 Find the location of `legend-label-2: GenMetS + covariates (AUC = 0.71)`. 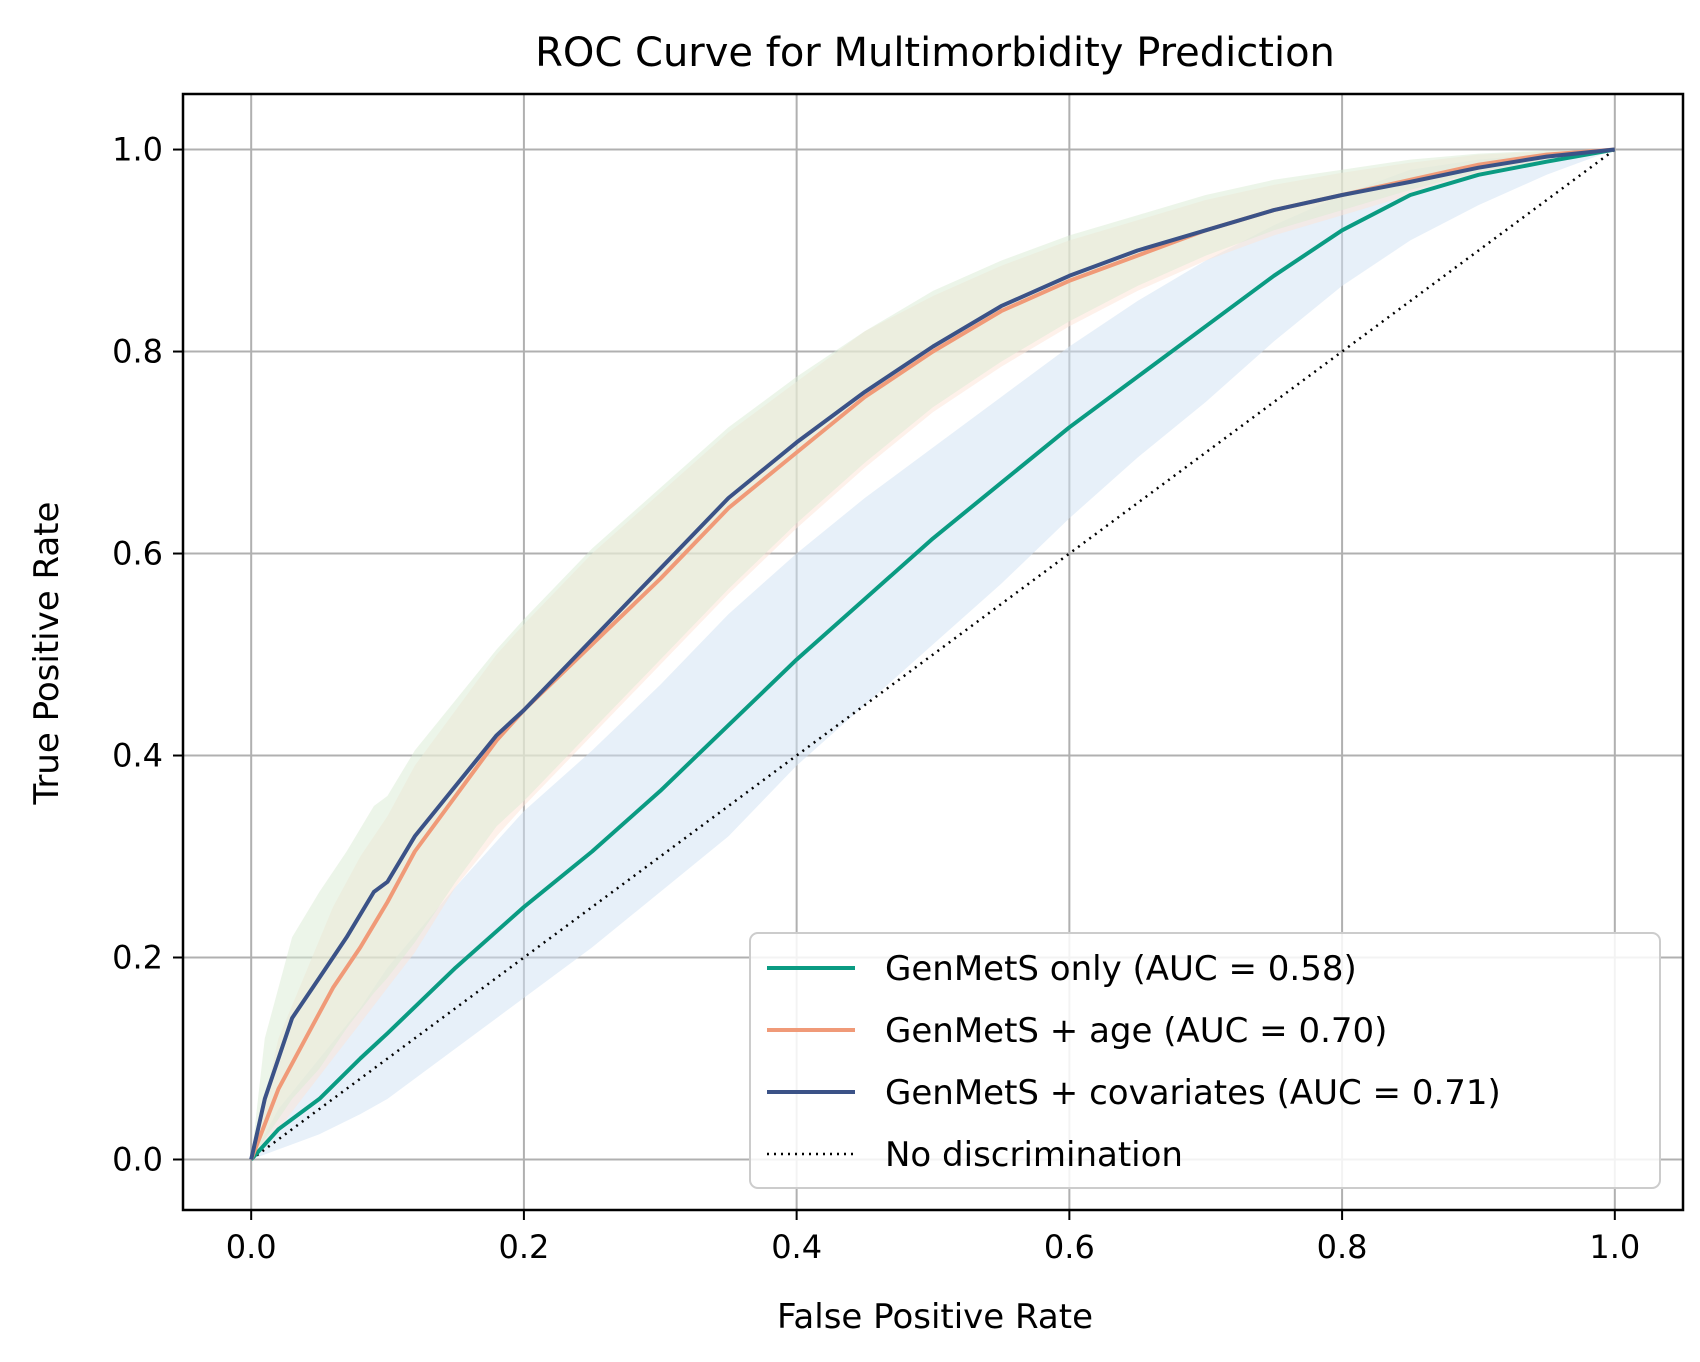

legend-label-2: GenMetS + covariates (AUC = 0.71) is located at coordinates (1193, 1093).